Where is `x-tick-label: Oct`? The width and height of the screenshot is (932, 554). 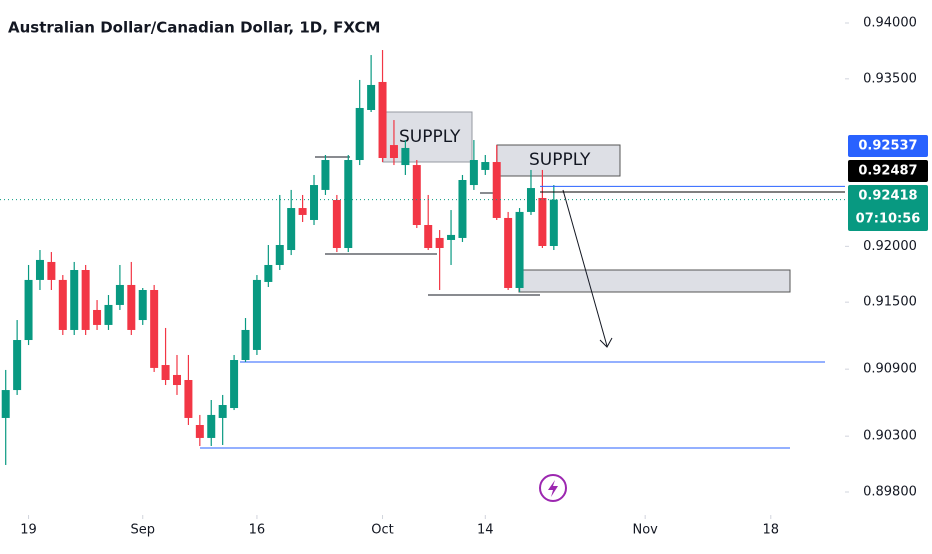
x-tick-label: Oct is located at coordinates (382, 530).